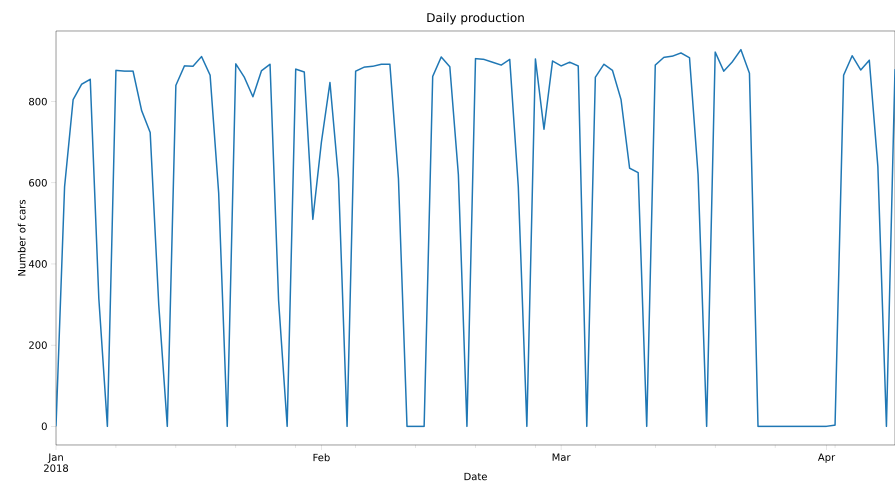  What do you see at coordinates (37, 264) in the screenshot?
I see `y-tick-label: 400` at bounding box center [37, 264].